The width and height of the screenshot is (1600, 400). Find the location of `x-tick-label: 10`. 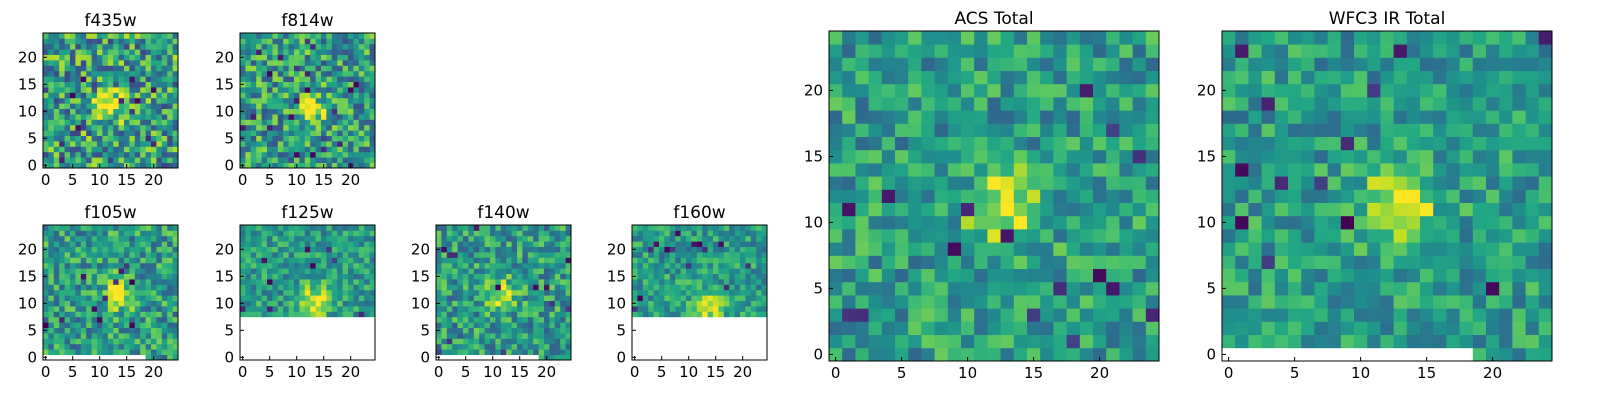

x-tick-label: 10 is located at coordinates (1360, 373).